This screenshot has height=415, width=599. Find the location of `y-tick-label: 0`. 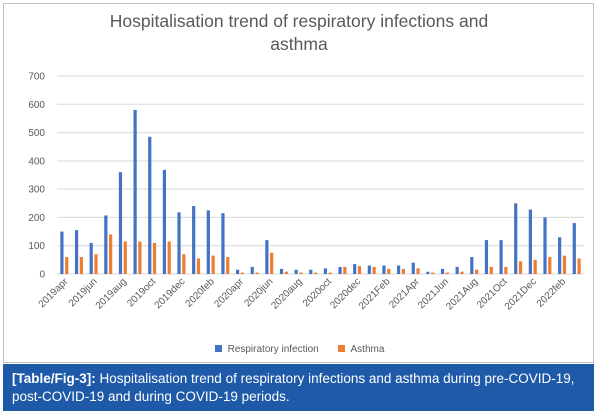

y-tick-label: 0 is located at coordinates (42, 275).